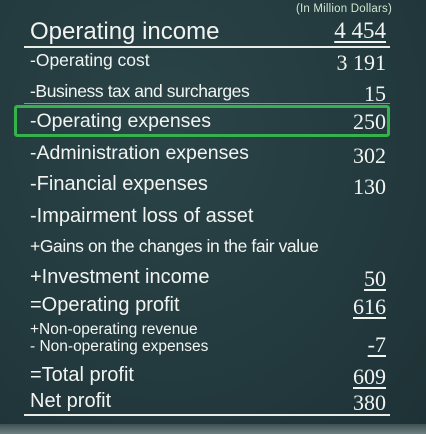 The height and width of the screenshot is (434, 426). Describe the element at coordinates (142, 216) in the screenshot. I see `row-label: -Impairment loss of asset` at that location.